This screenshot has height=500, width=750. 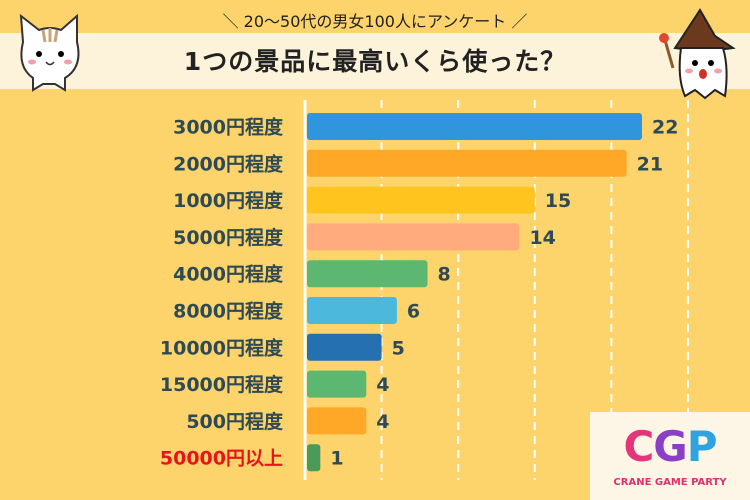 I want to click on cat-mascot-icon, so click(x=49, y=52).